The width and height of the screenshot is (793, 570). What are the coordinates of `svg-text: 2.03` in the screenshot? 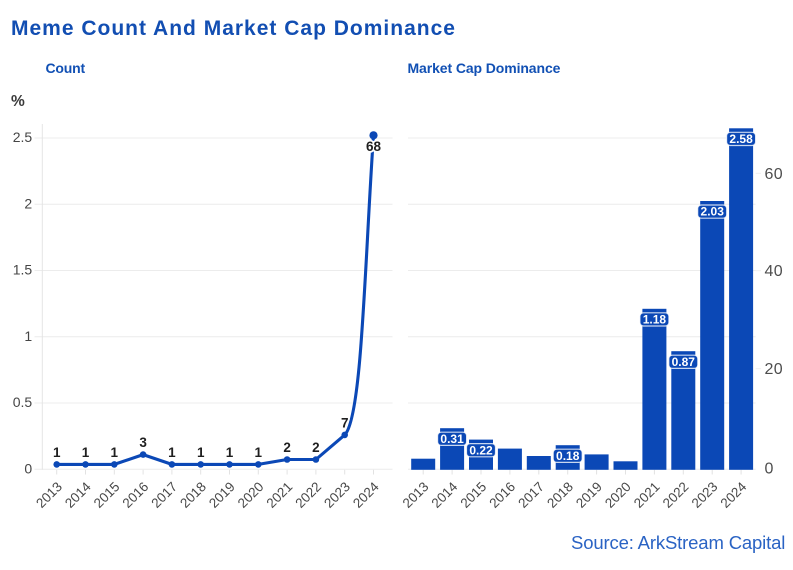 It's located at (713, 212).